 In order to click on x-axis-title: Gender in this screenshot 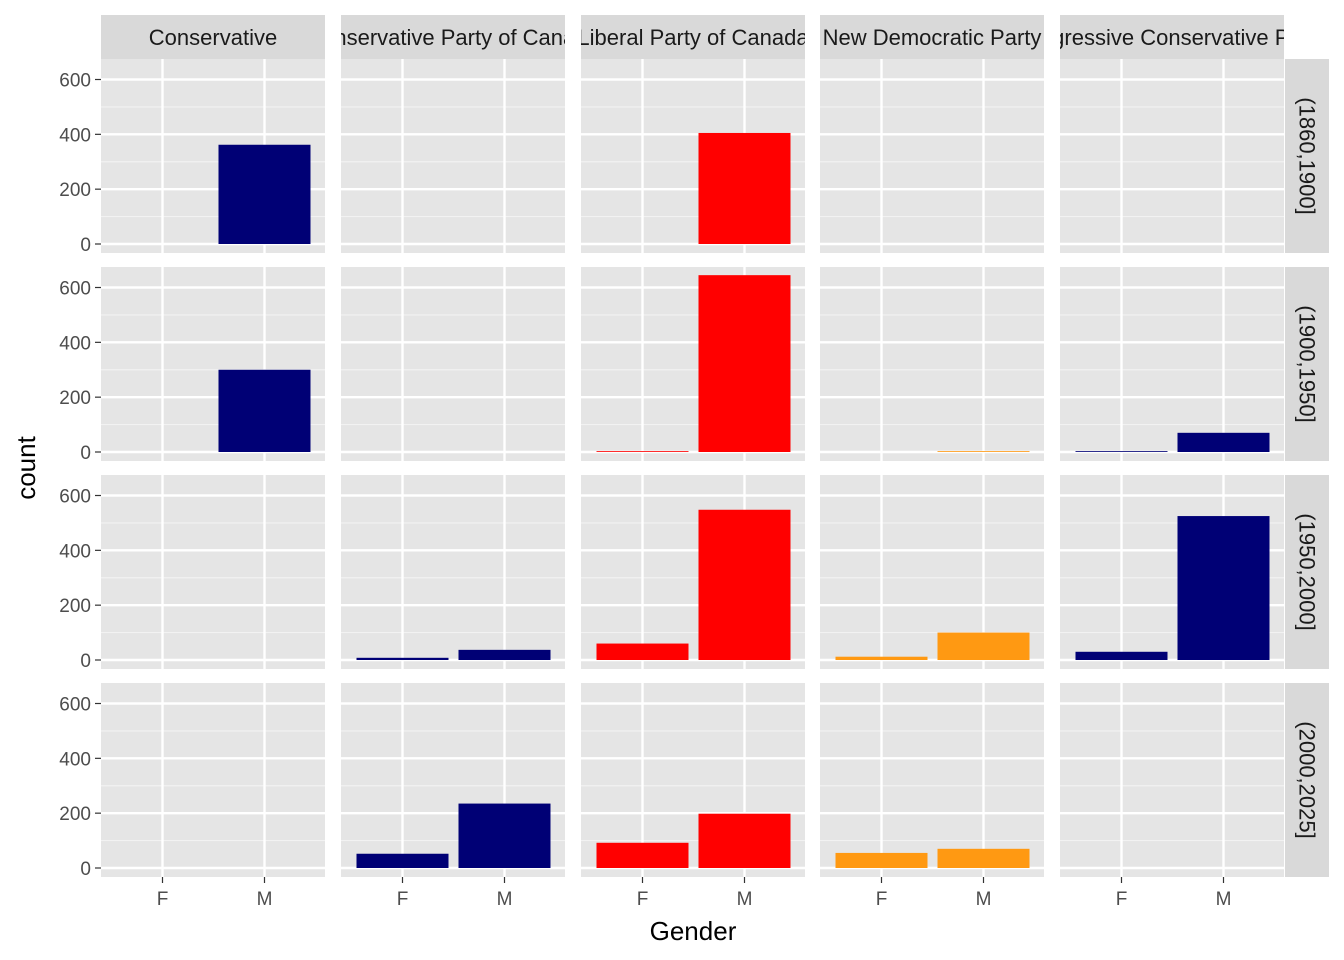, I will do `click(693, 931)`.